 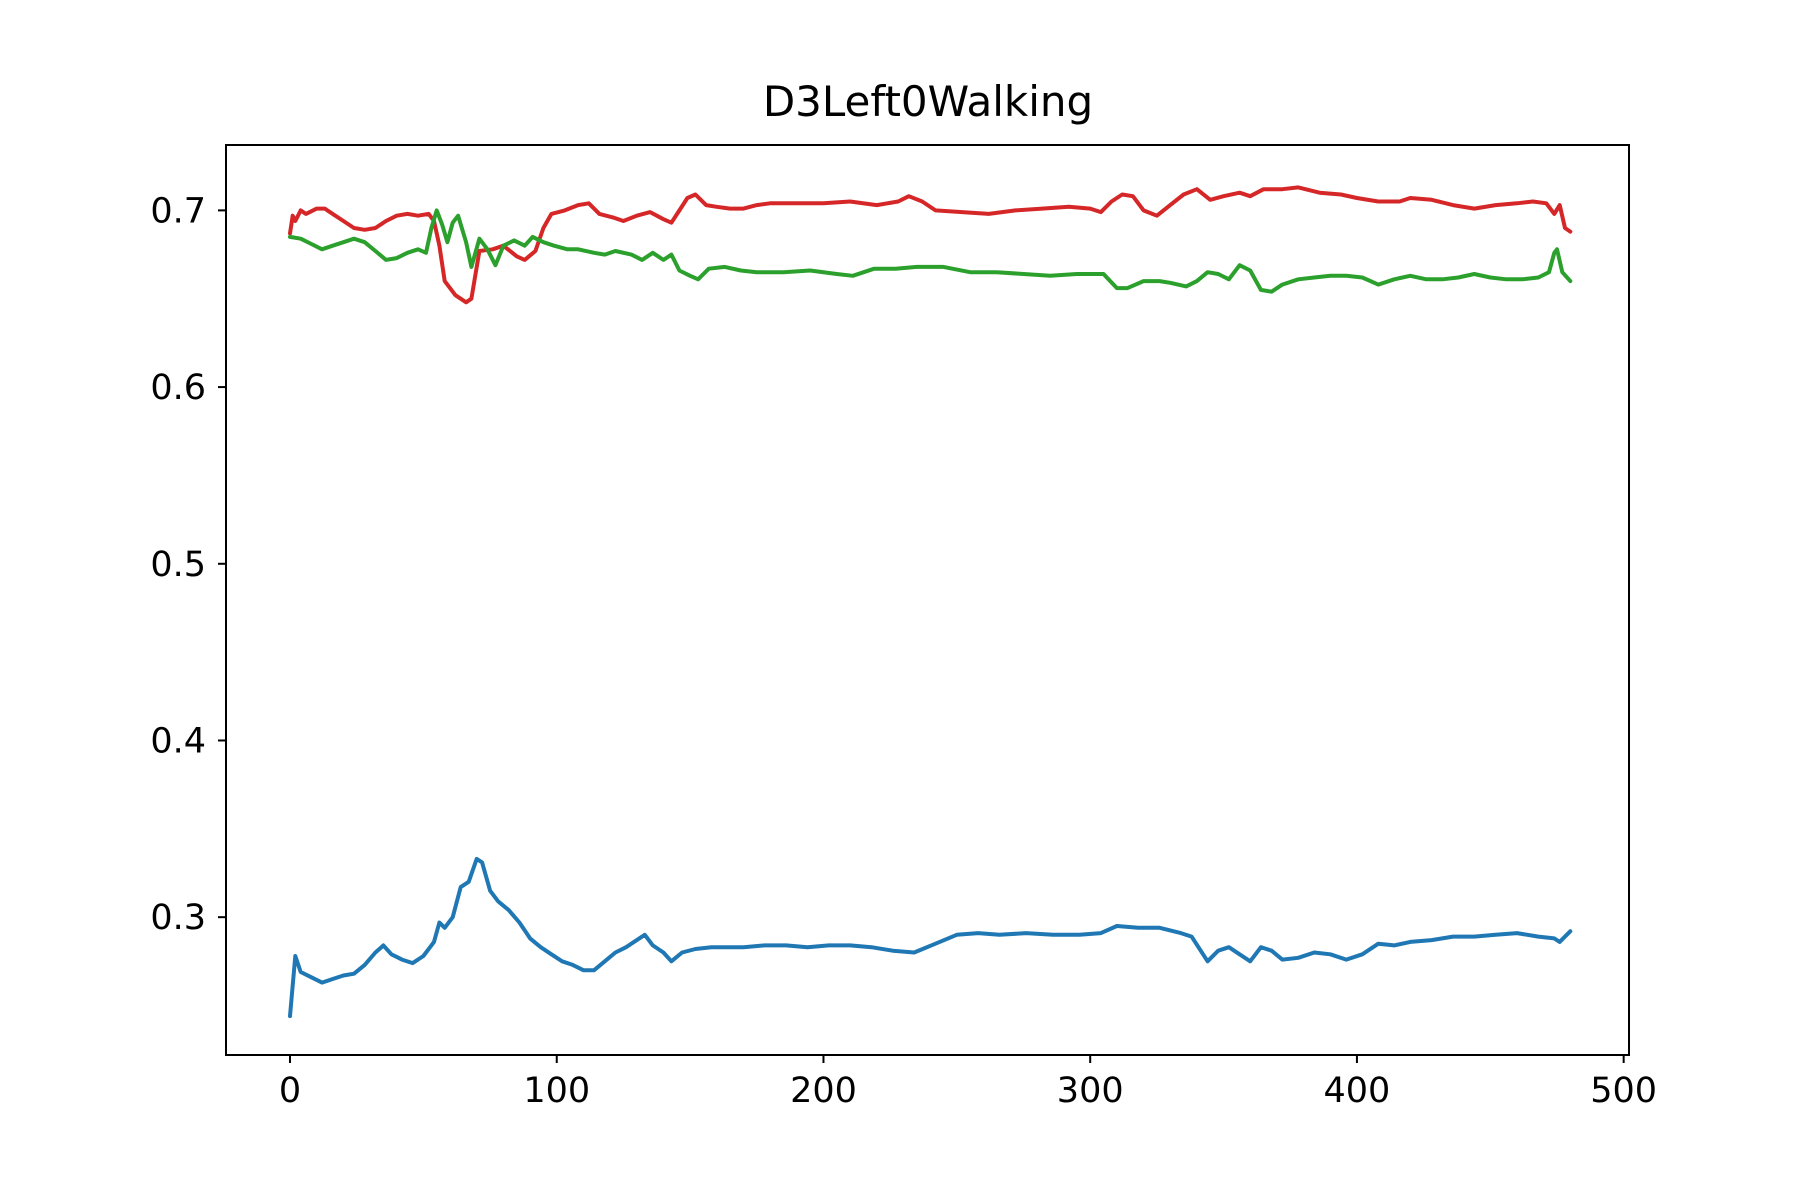 I want to click on x-tick-label: 300, so click(x=1090, y=1091).